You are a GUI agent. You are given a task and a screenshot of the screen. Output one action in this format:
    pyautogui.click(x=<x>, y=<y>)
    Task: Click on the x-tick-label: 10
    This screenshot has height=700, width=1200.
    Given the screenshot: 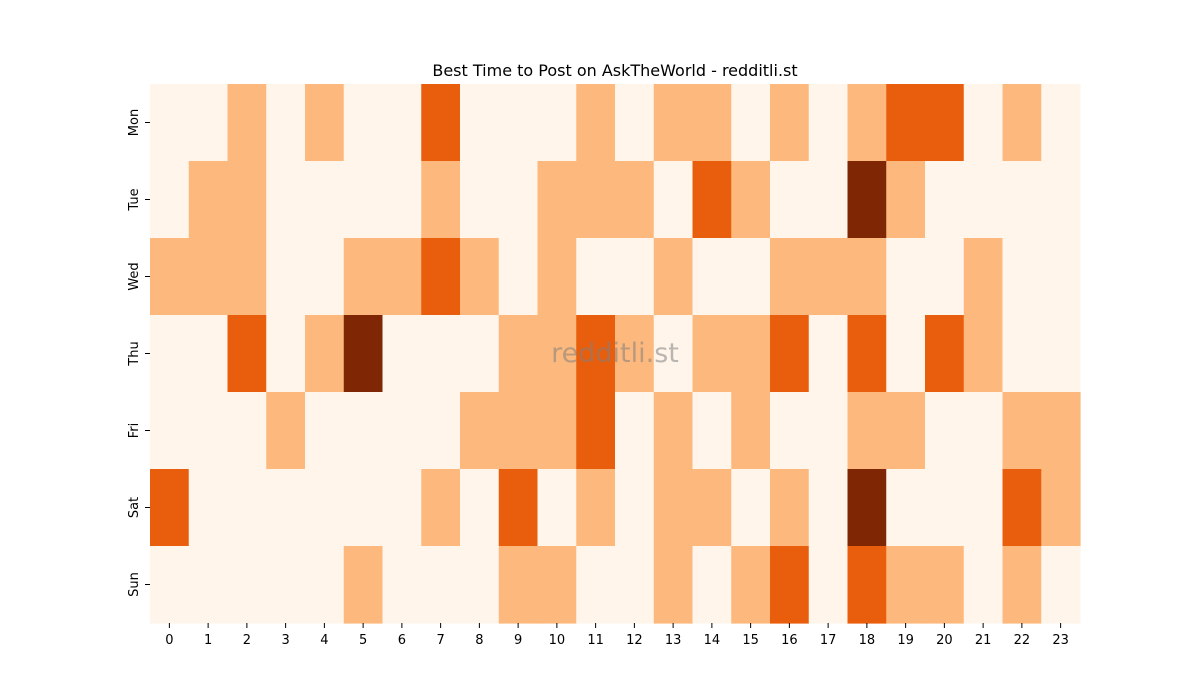 What is the action you would take?
    pyautogui.click(x=557, y=640)
    